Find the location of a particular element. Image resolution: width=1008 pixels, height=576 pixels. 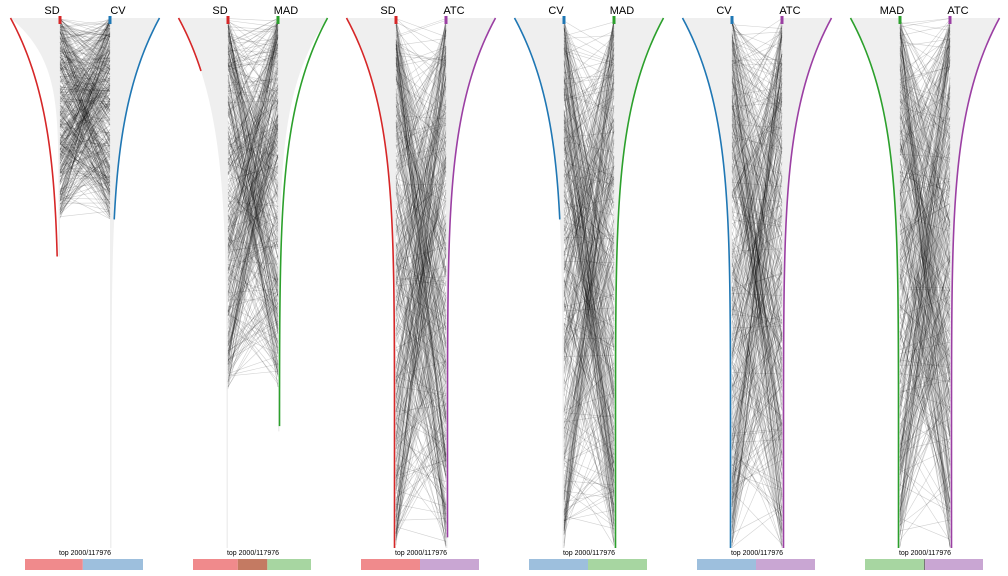

right-axis-label: MAD is located at coordinates (622, 11).